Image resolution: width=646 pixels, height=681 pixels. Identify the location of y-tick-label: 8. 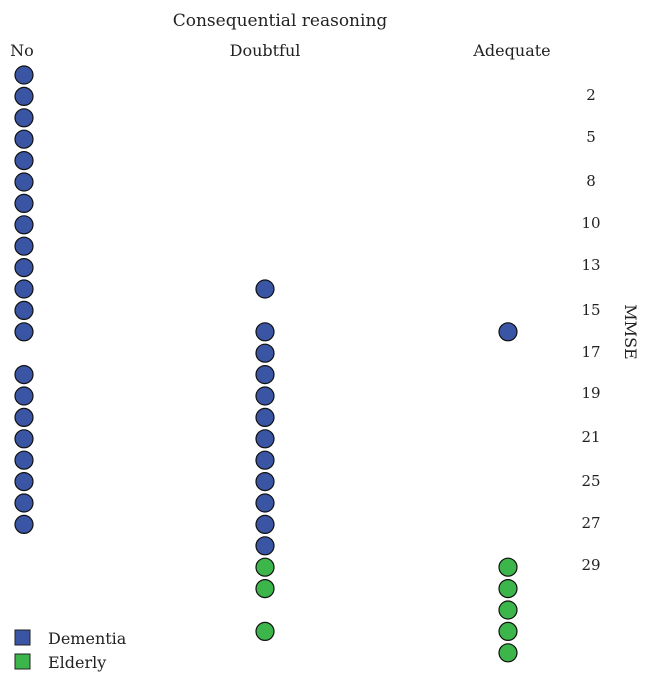
(591, 181).